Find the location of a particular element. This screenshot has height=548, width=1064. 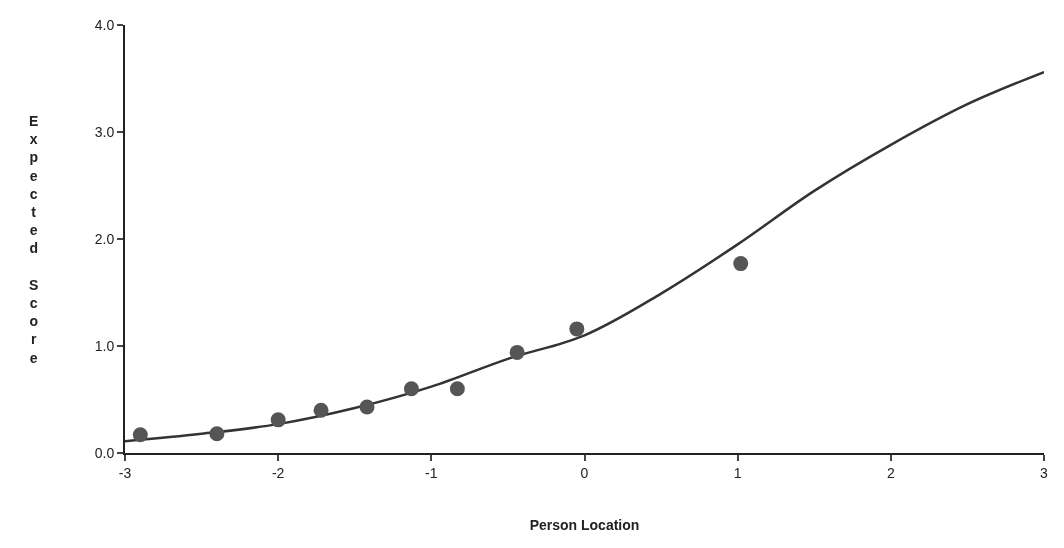

x-tick-label: -1 is located at coordinates (431, 472).